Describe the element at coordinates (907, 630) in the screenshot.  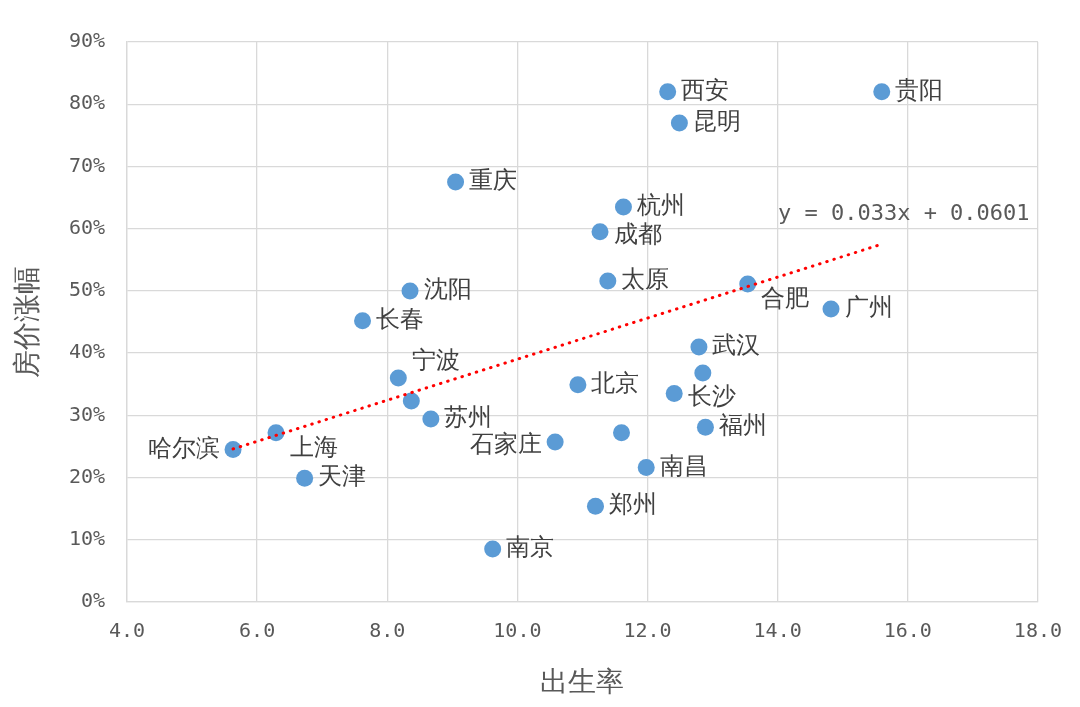
I see `x-tick-label: 16.0` at that location.